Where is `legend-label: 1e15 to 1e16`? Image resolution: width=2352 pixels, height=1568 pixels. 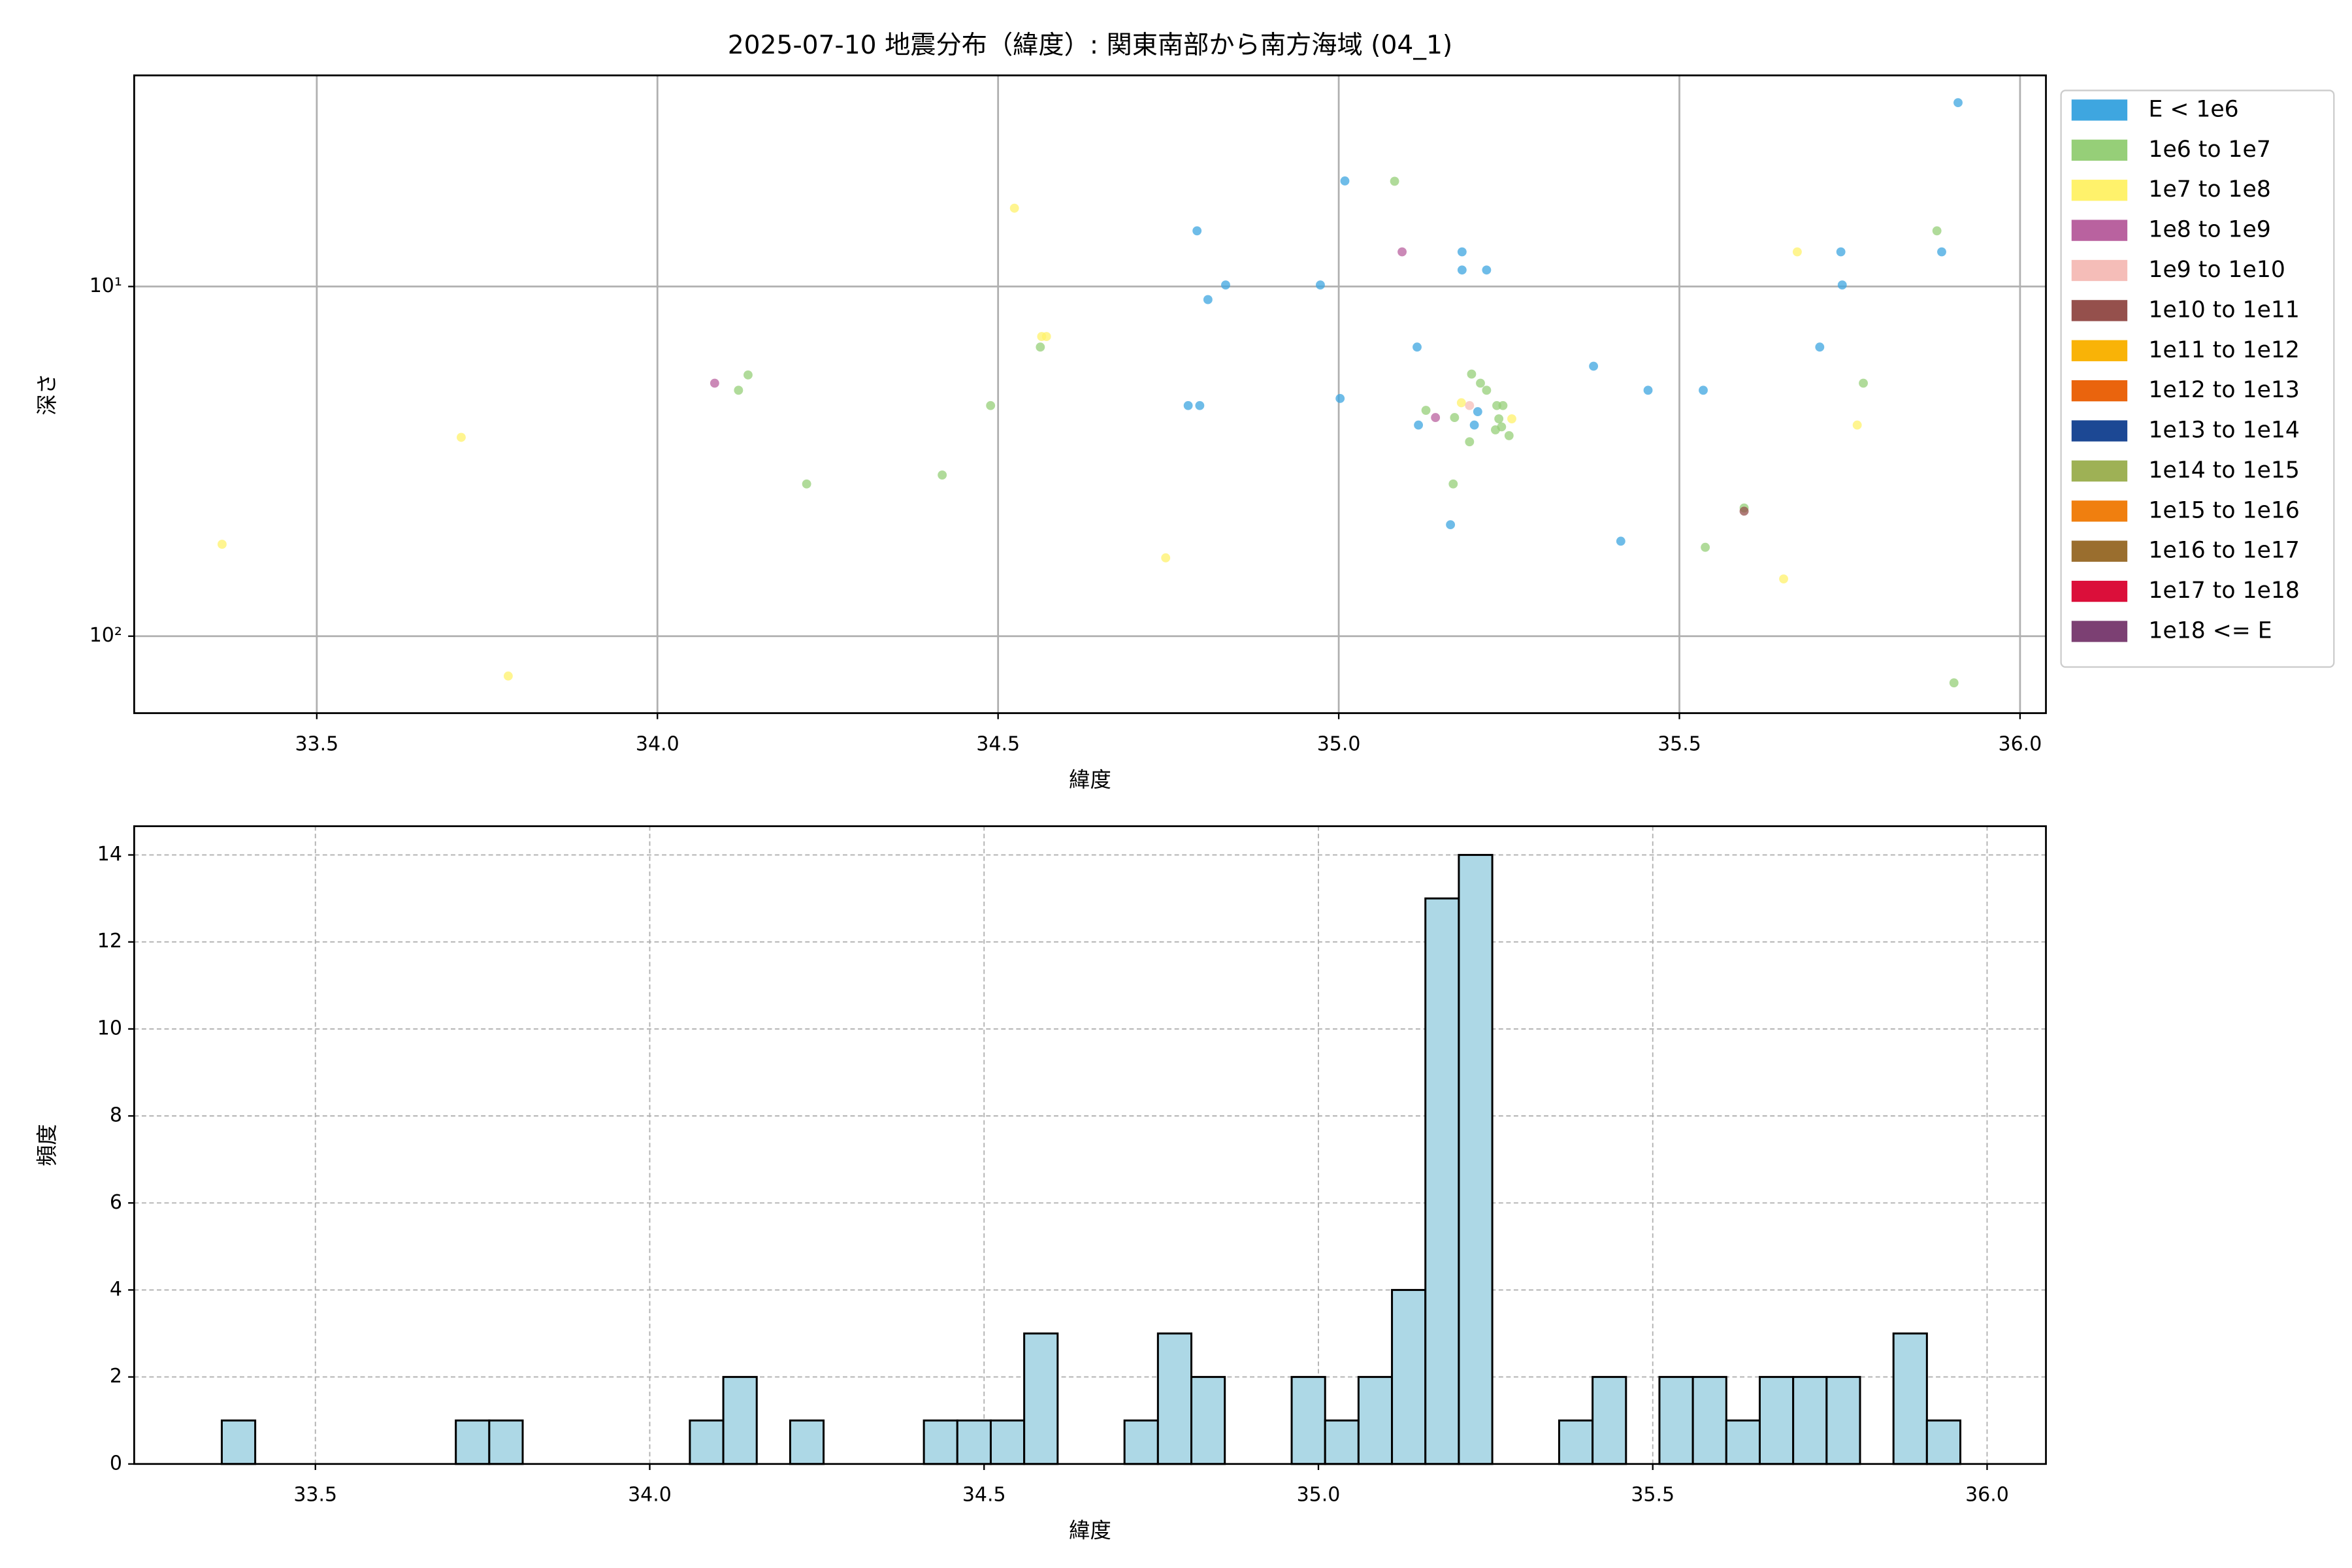 legend-label: 1e15 to 1e16 is located at coordinates (2223, 510).